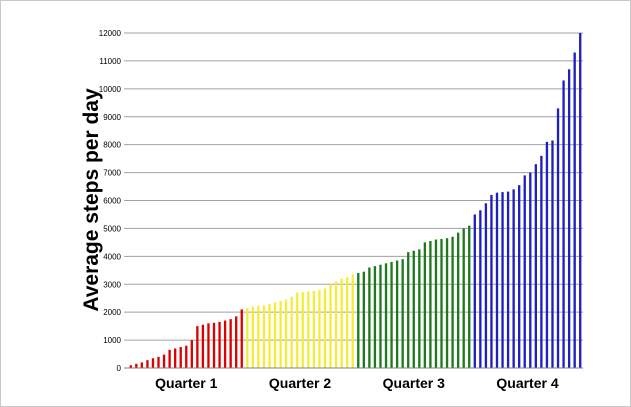 This screenshot has height=407, width=631. I want to click on y-tick-label: 7000, so click(112, 173).